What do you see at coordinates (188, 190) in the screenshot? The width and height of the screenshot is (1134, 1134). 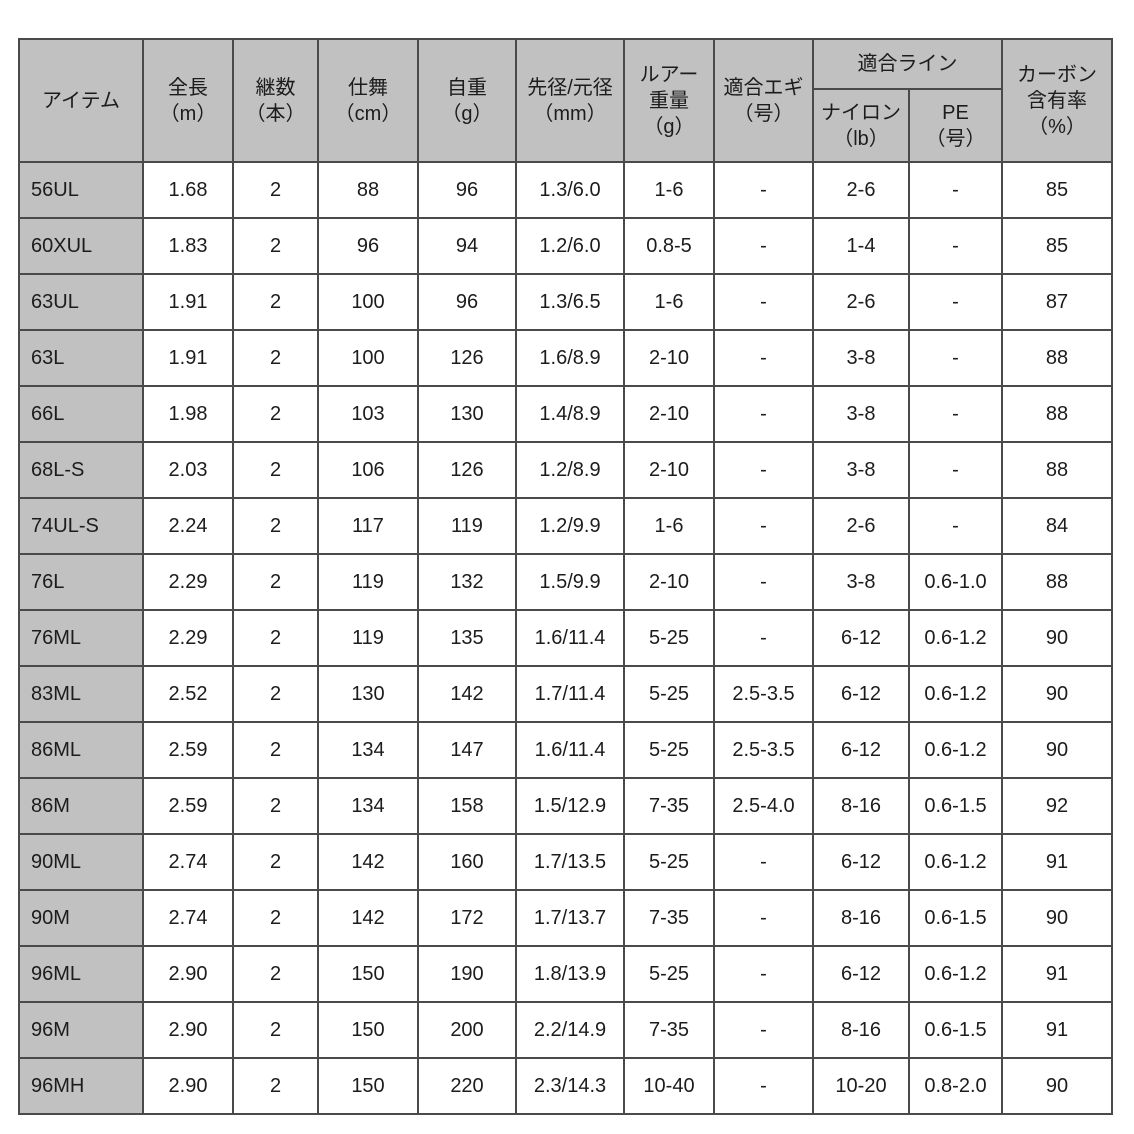 I see `value-cell: 1.68` at bounding box center [188, 190].